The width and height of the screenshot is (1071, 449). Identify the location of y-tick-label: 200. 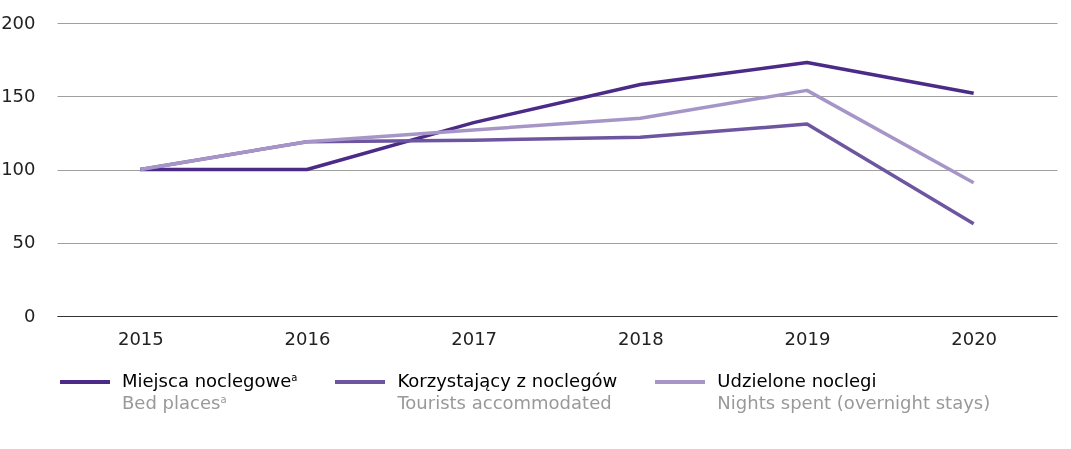
(18, 22).